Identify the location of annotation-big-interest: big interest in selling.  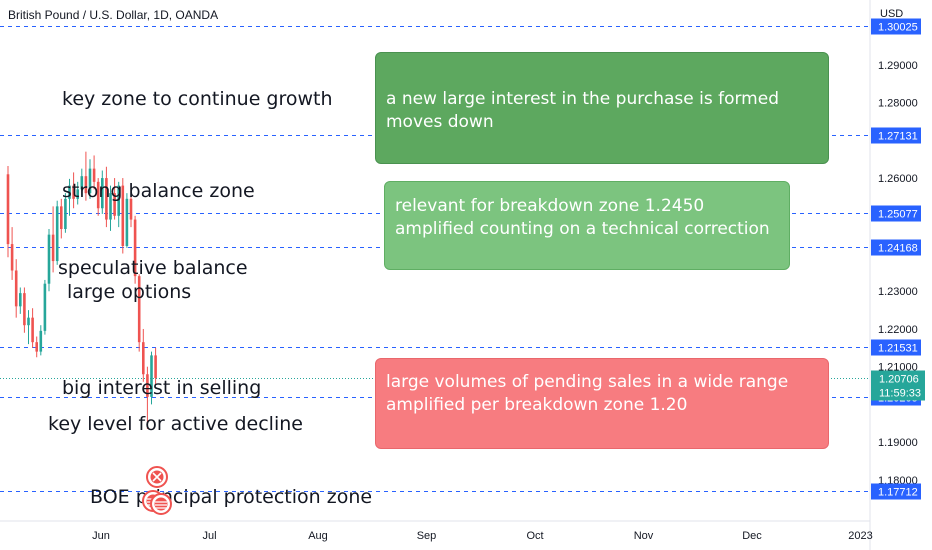
(162, 388).